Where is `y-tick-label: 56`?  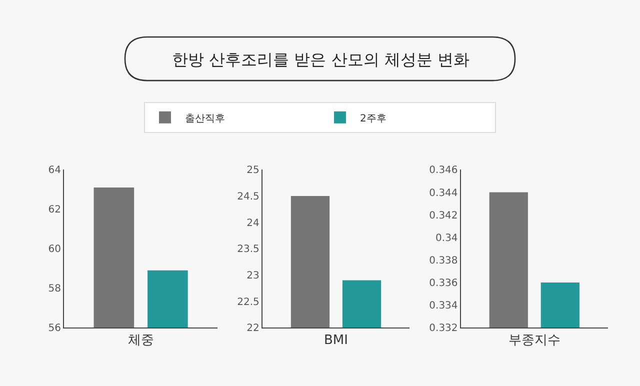 y-tick-label: 56 is located at coordinates (54, 328).